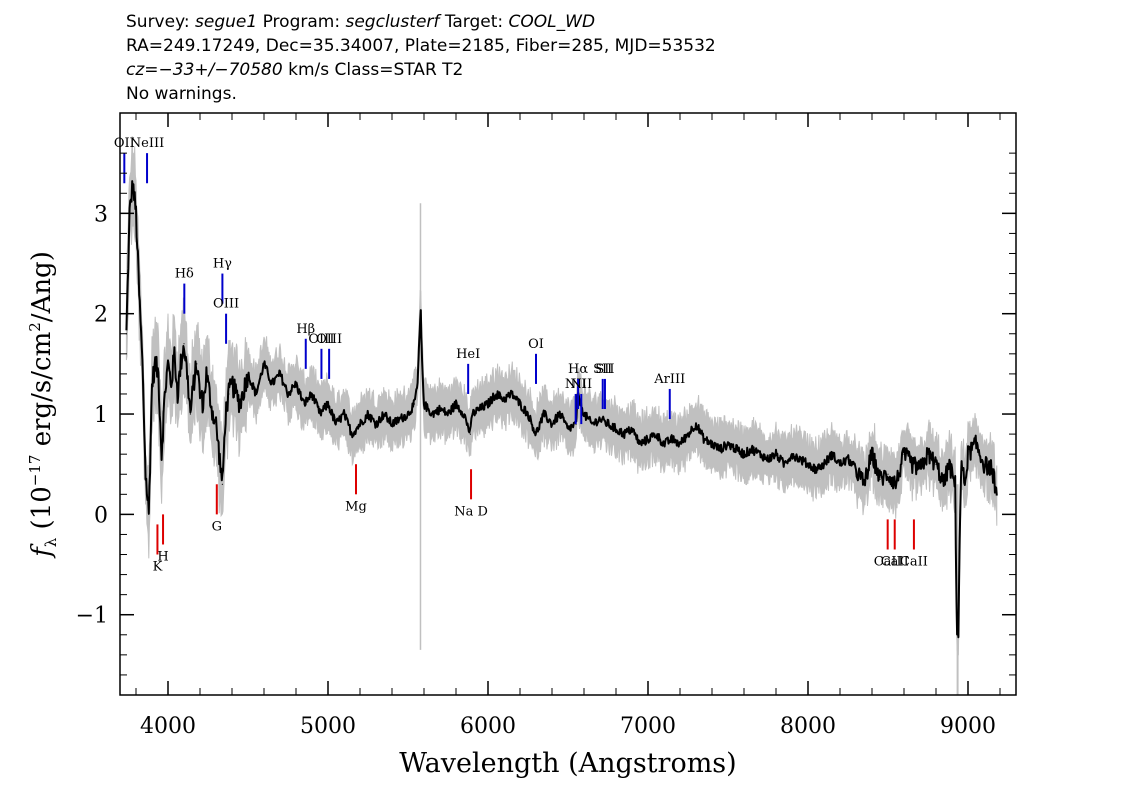  I want to click on cz-units-class: km/s Class=STAR T2, so click(376, 70).